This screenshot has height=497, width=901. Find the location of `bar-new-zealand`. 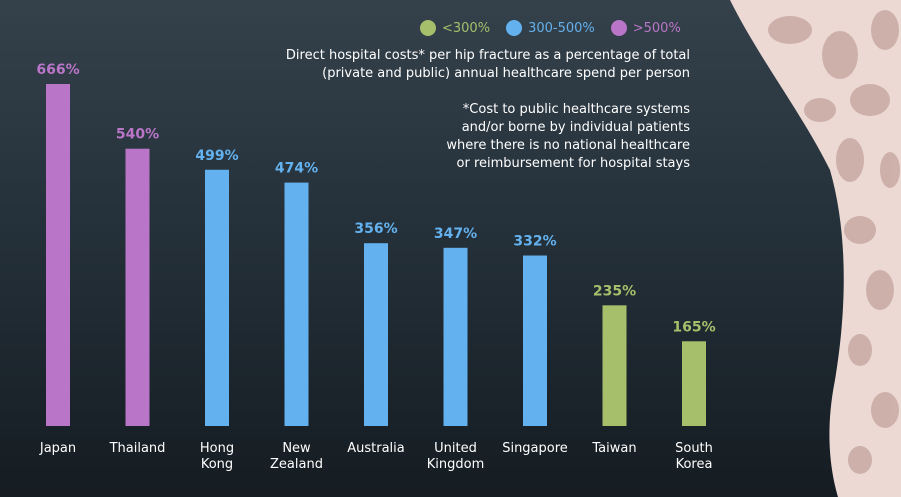

bar-new-zealand is located at coordinates (296, 304).